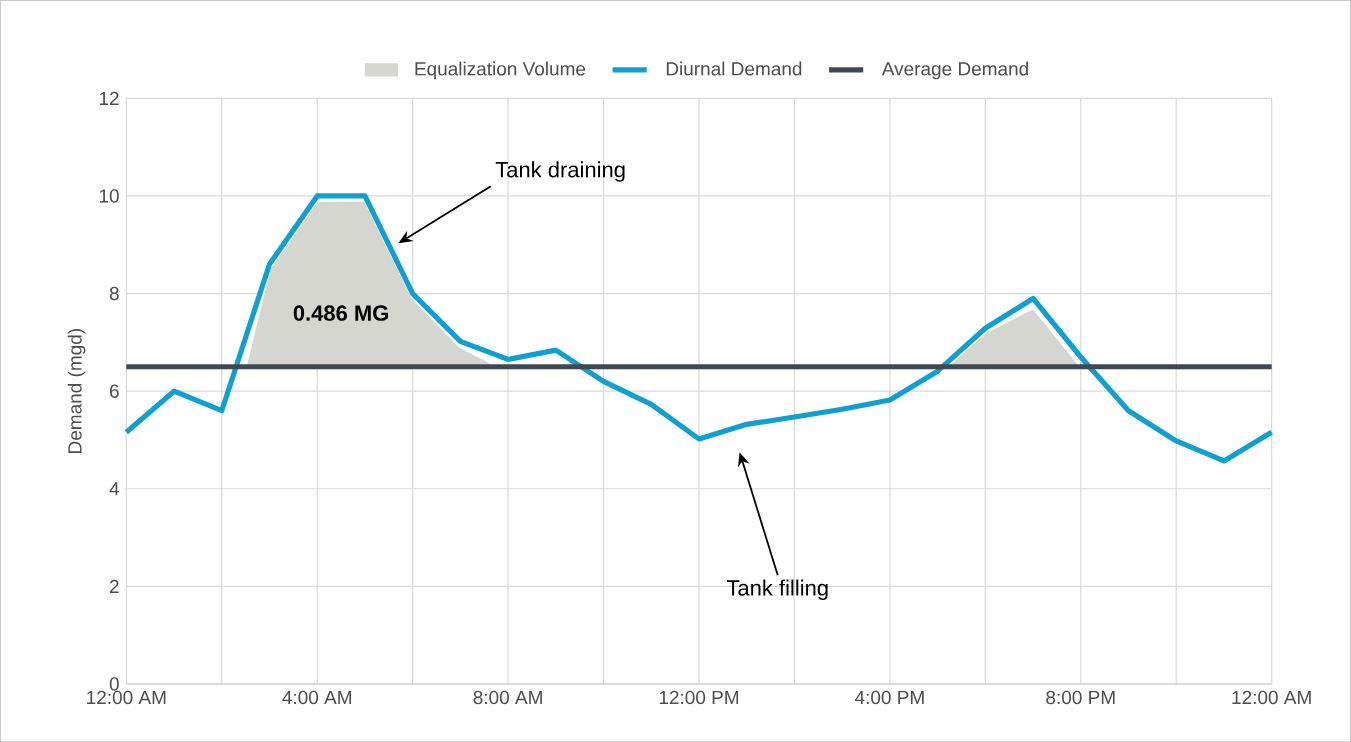 This screenshot has width=1351, height=742. Describe the element at coordinates (114, 293) in the screenshot. I see `y-tick-label: 8` at that location.